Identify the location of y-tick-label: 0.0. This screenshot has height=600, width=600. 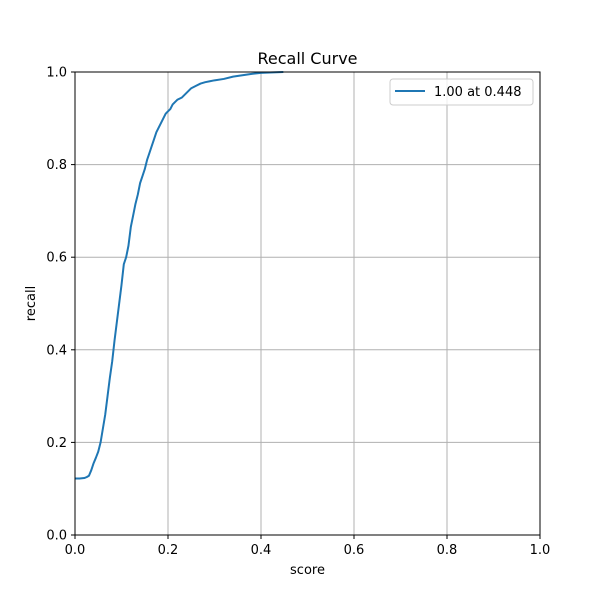
(56, 536).